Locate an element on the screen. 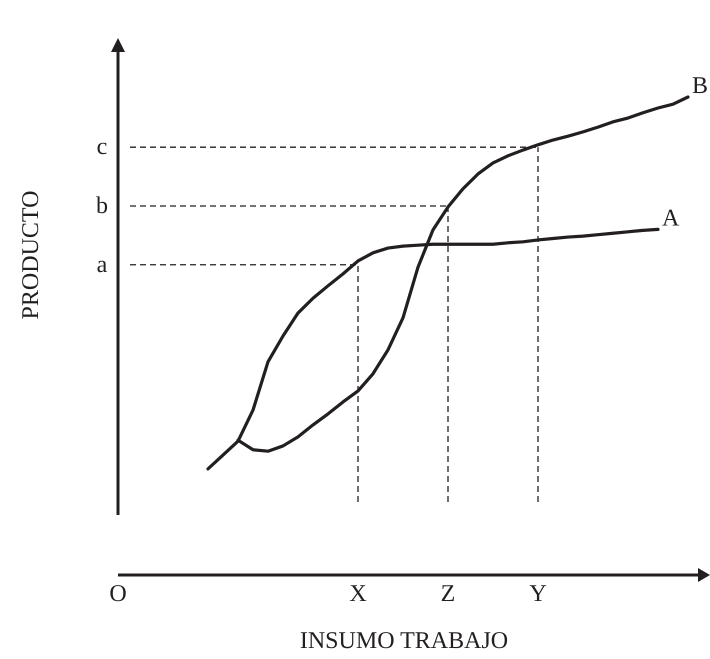 The width and height of the screenshot is (710, 659). ref-line-label: c is located at coordinates (102, 147).